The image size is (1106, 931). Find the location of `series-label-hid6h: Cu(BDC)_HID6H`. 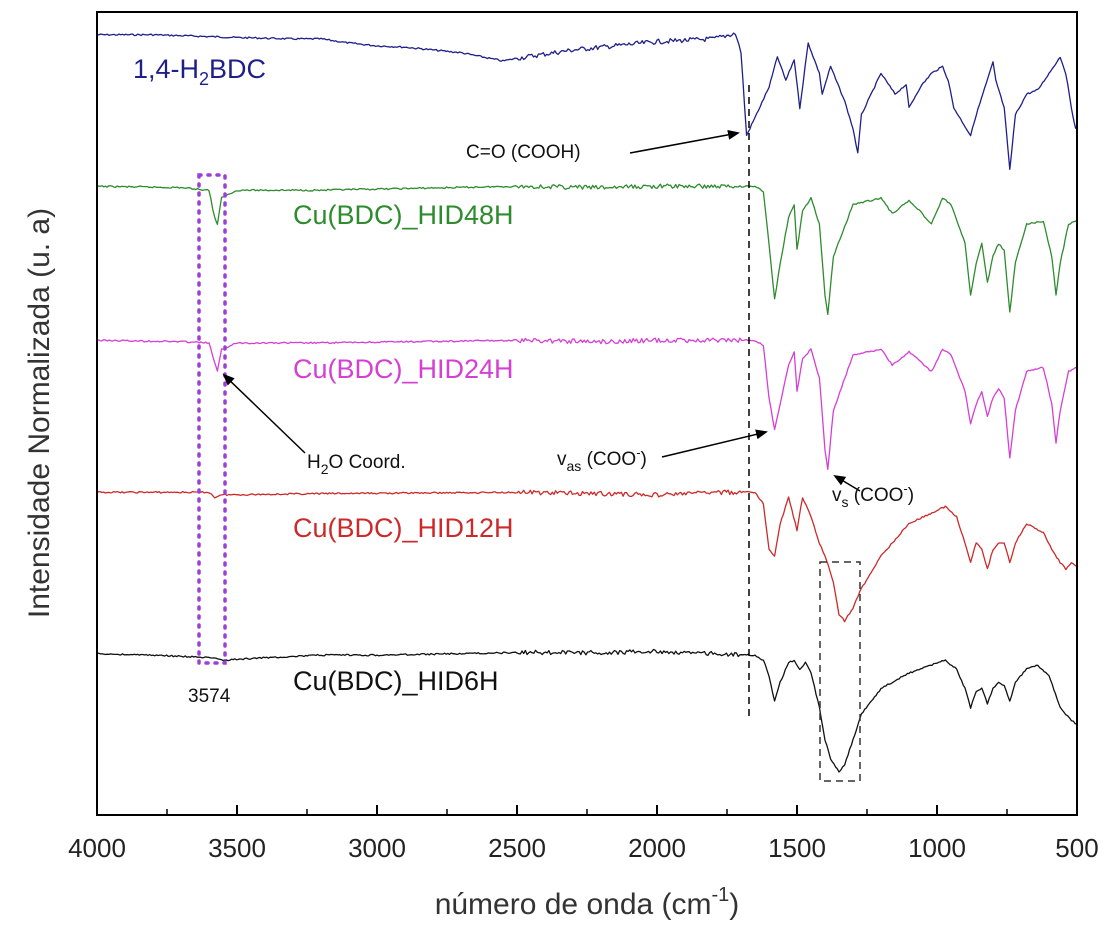

series-label-hid6h: Cu(BDC)_HID6H is located at coordinates (396, 681).